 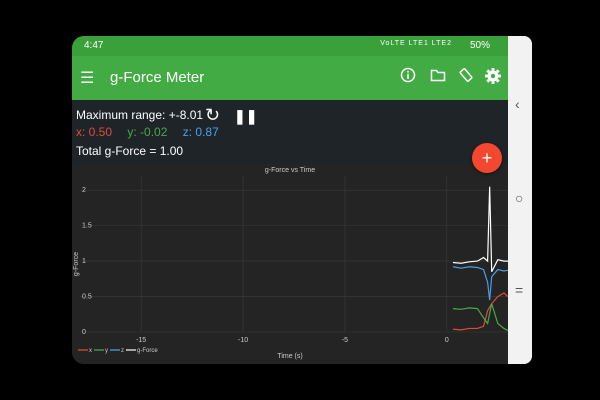 I want to click on y-tick-label: 1, so click(x=84, y=261).